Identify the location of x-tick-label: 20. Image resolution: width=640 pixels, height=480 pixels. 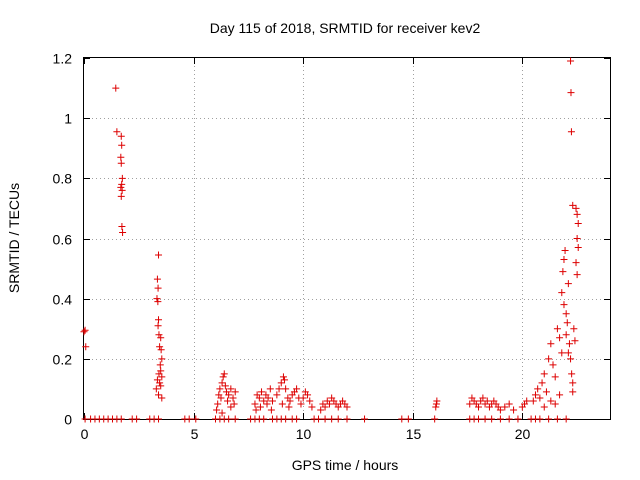
(523, 434).